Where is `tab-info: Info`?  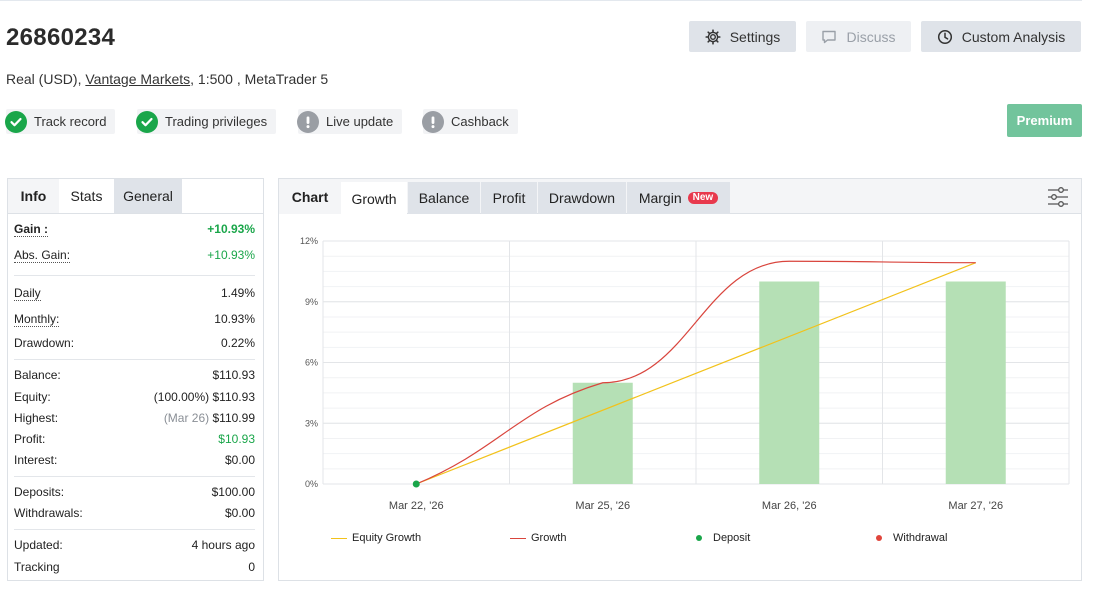 tab-info: Info is located at coordinates (33, 196).